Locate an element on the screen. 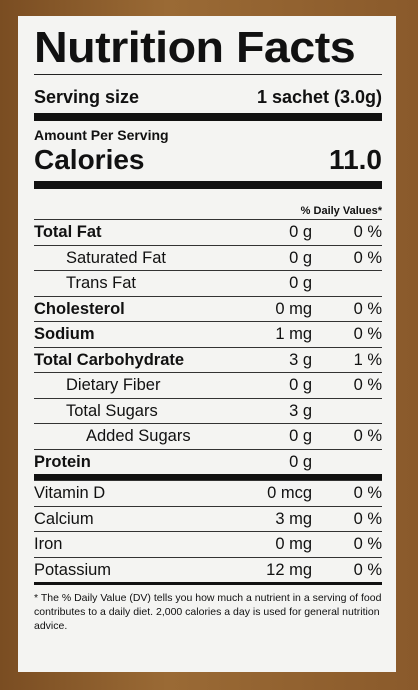  nutrient-name: Iron is located at coordinates (48, 544).